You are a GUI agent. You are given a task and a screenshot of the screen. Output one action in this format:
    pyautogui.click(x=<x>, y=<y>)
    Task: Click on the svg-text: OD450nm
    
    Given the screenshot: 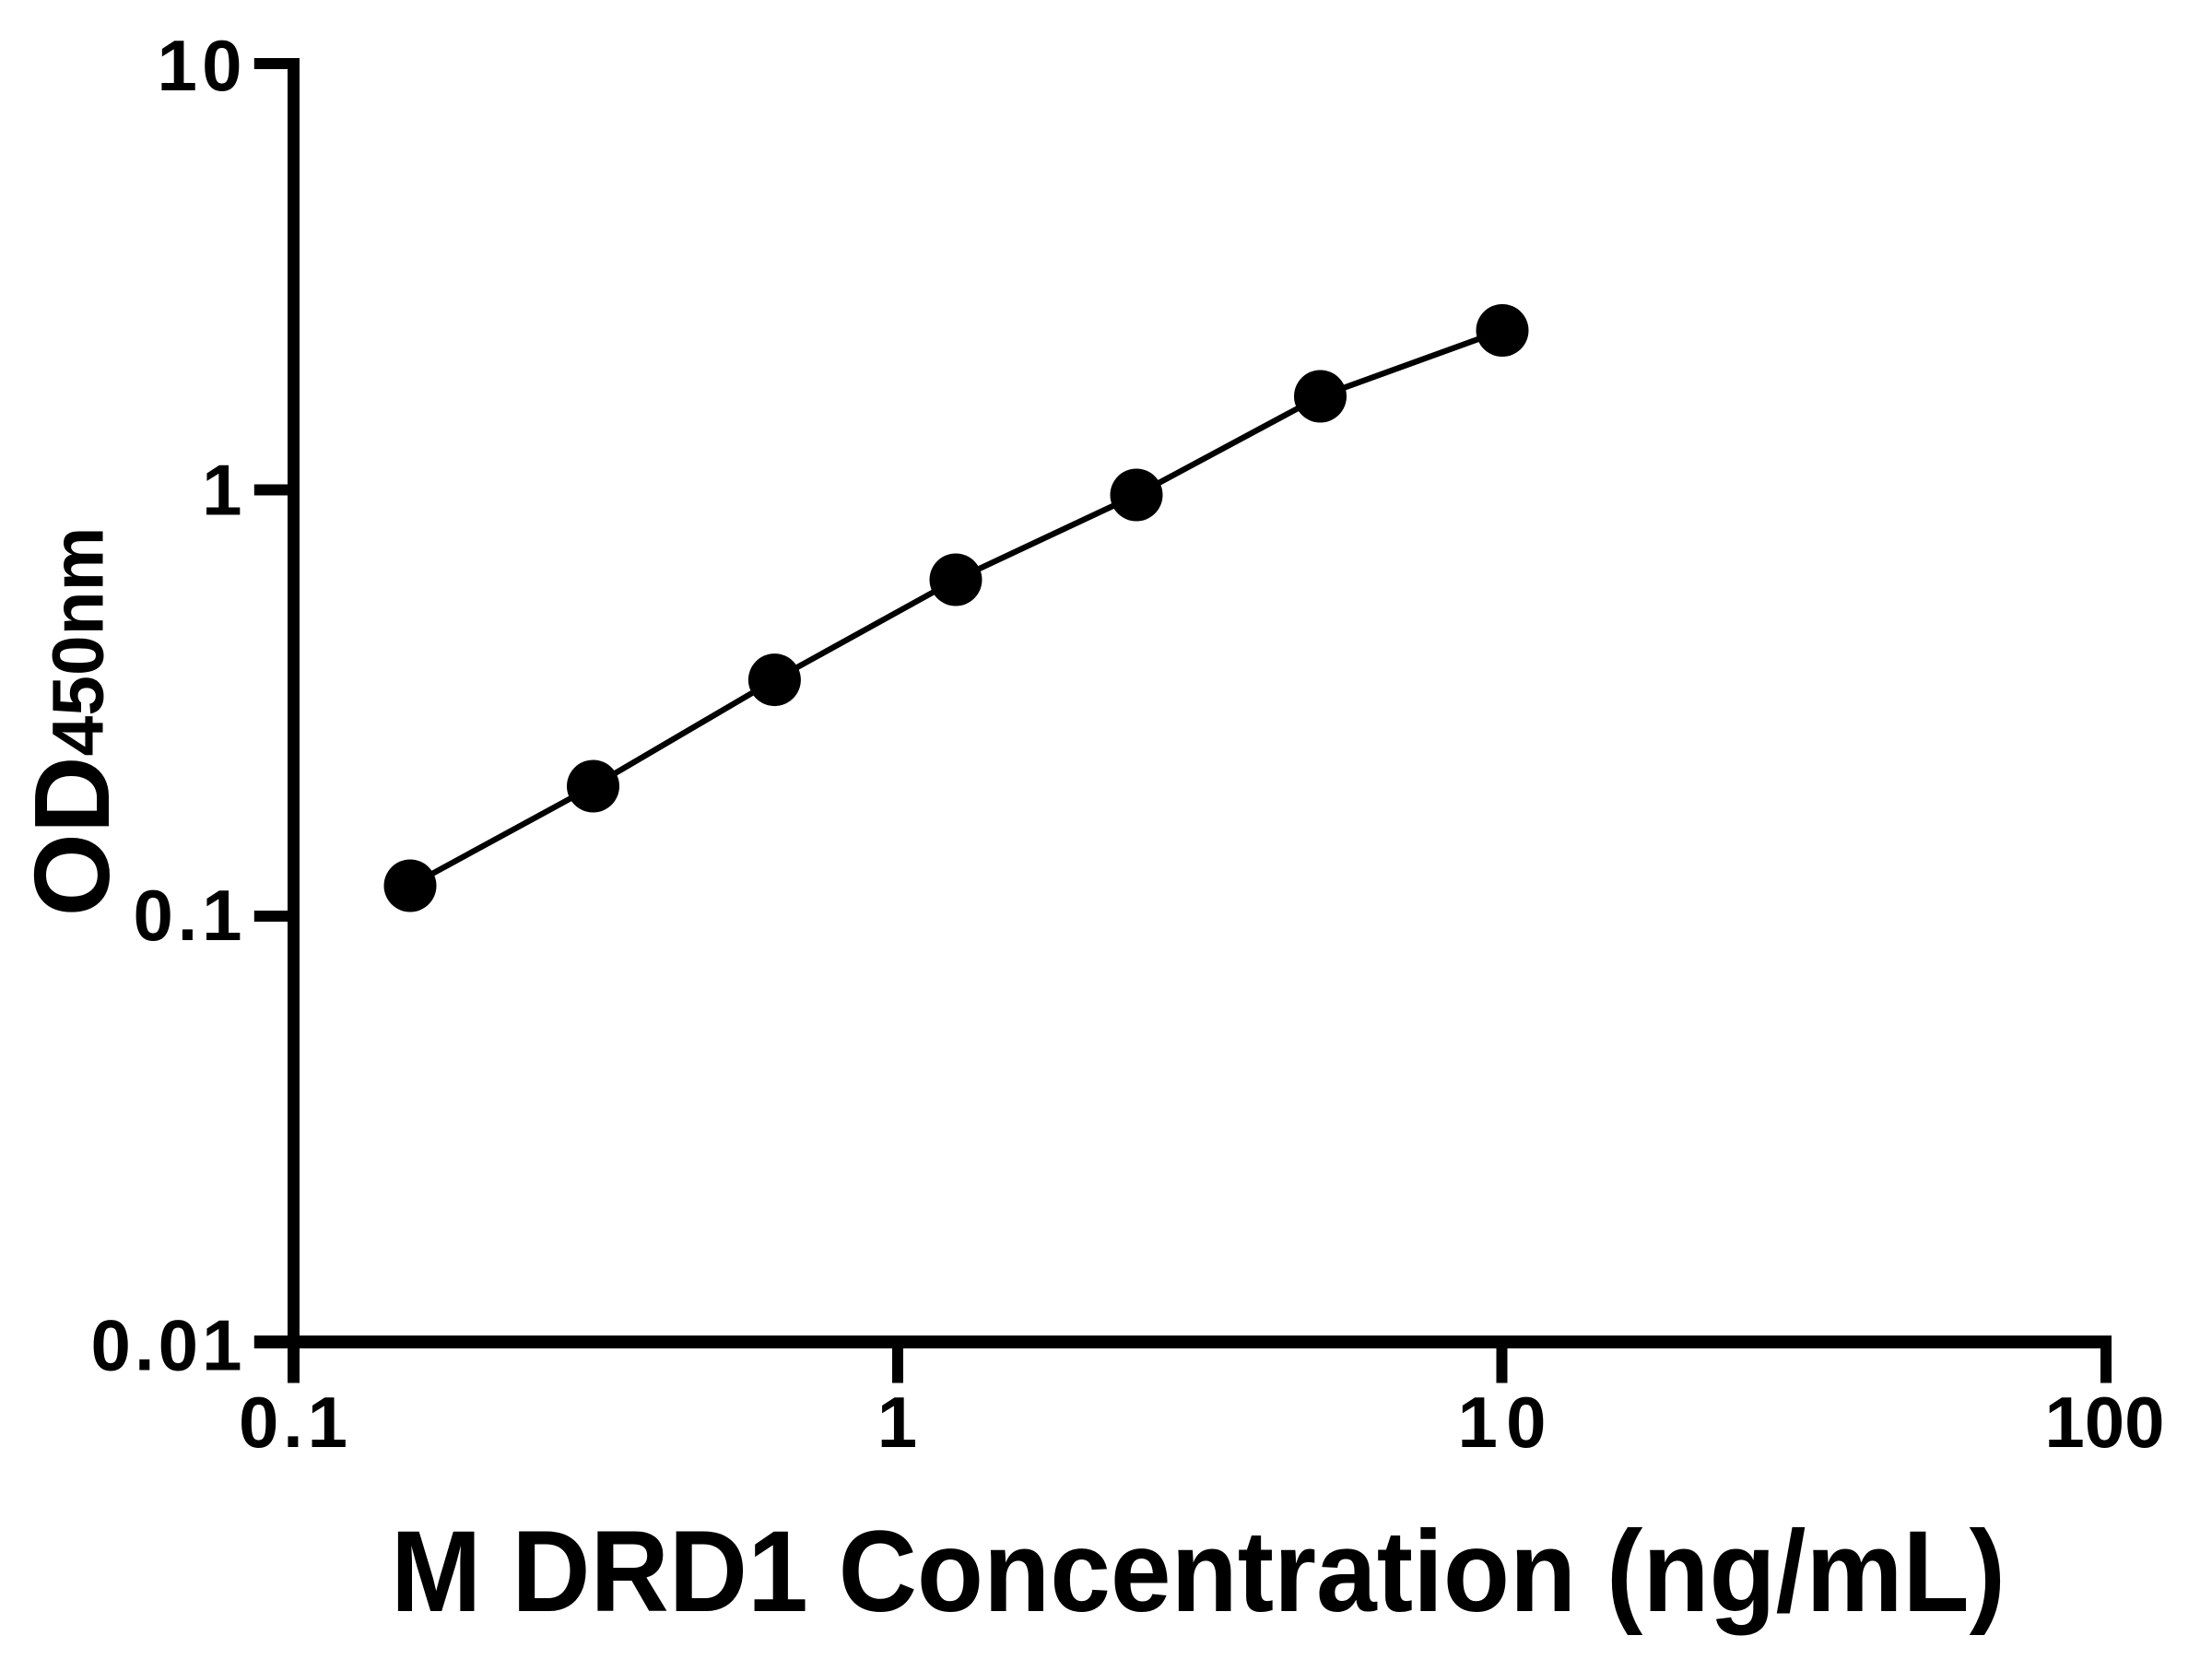 What is the action you would take?
    pyautogui.click(x=72, y=722)
    